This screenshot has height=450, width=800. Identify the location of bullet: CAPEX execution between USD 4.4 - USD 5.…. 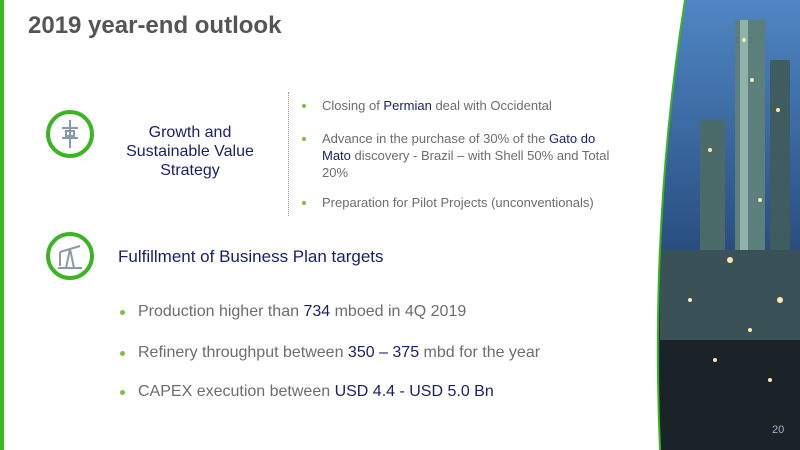
(389, 392).